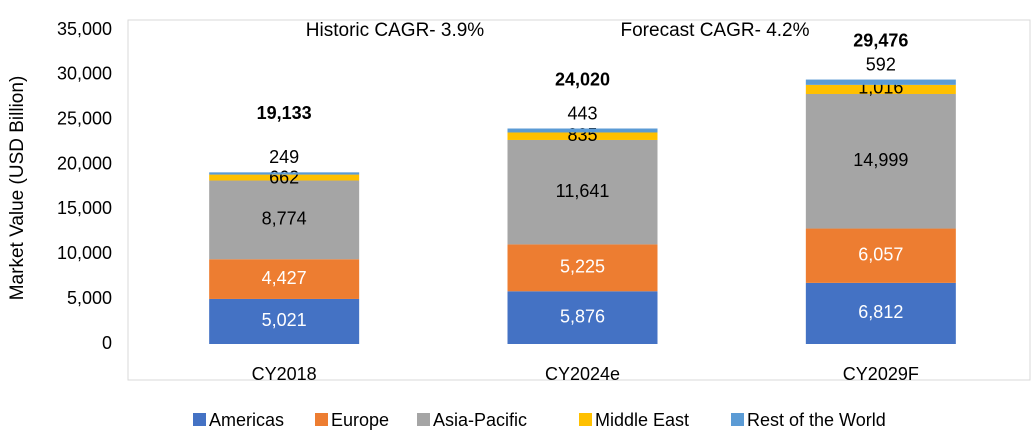  I want to click on total-label: 29,476, so click(880, 40).